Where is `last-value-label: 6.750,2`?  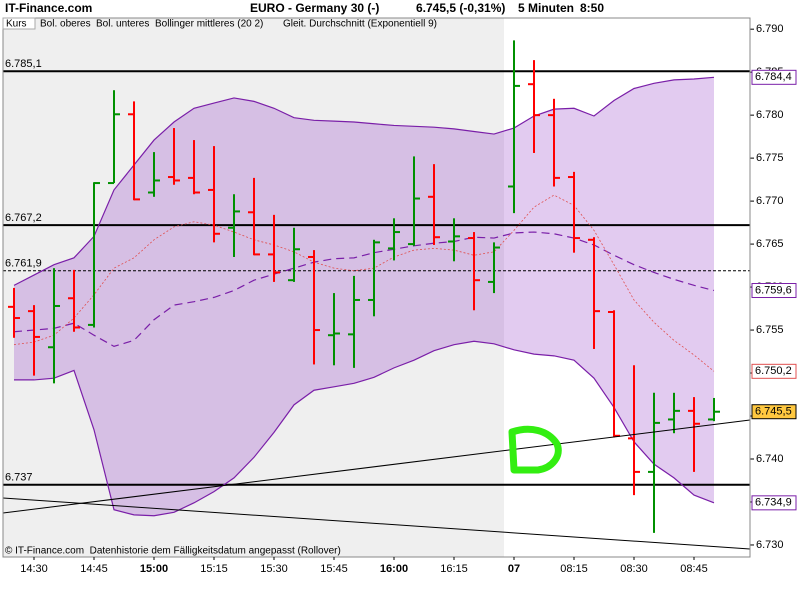 last-value-label: 6.750,2 is located at coordinates (773, 371).